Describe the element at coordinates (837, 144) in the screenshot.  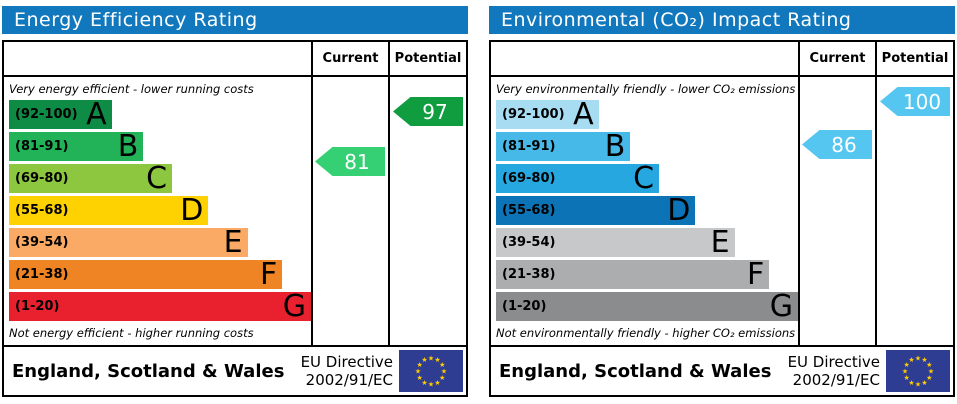
I see `current-rating-arrow: 86` at that location.